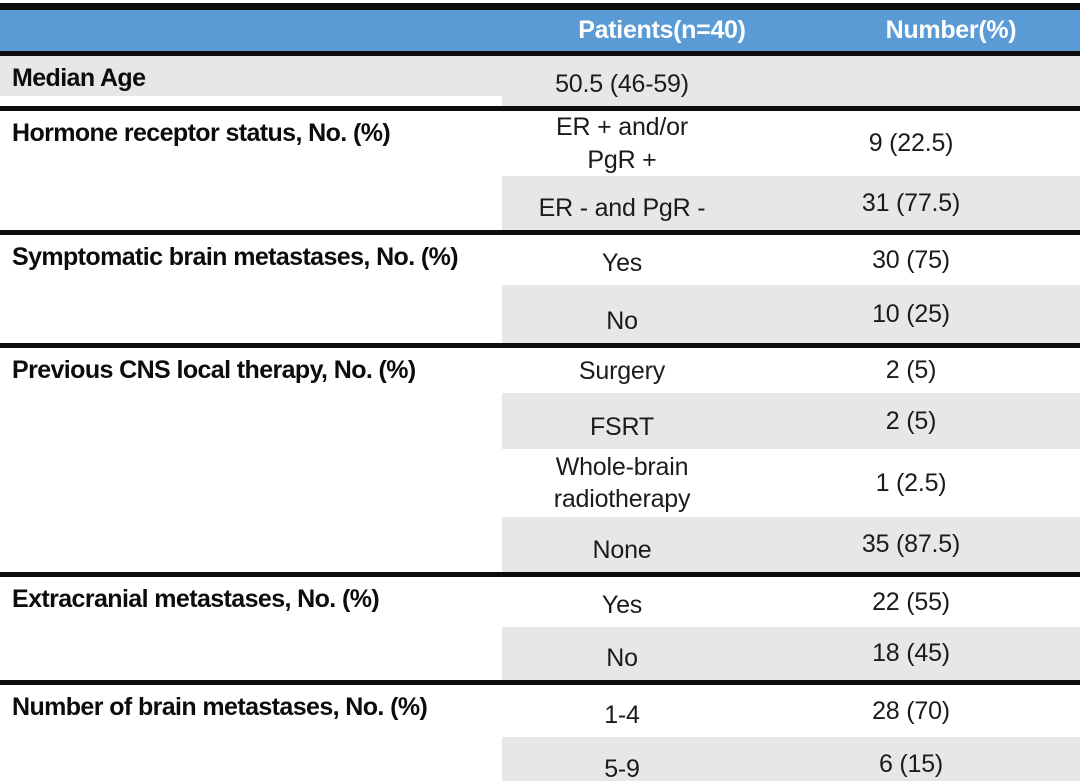 Image resolution: width=1080 pixels, height=781 pixels. Describe the element at coordinates (251, 30) in the screenshot. I see `header-cell-empty` at that location.